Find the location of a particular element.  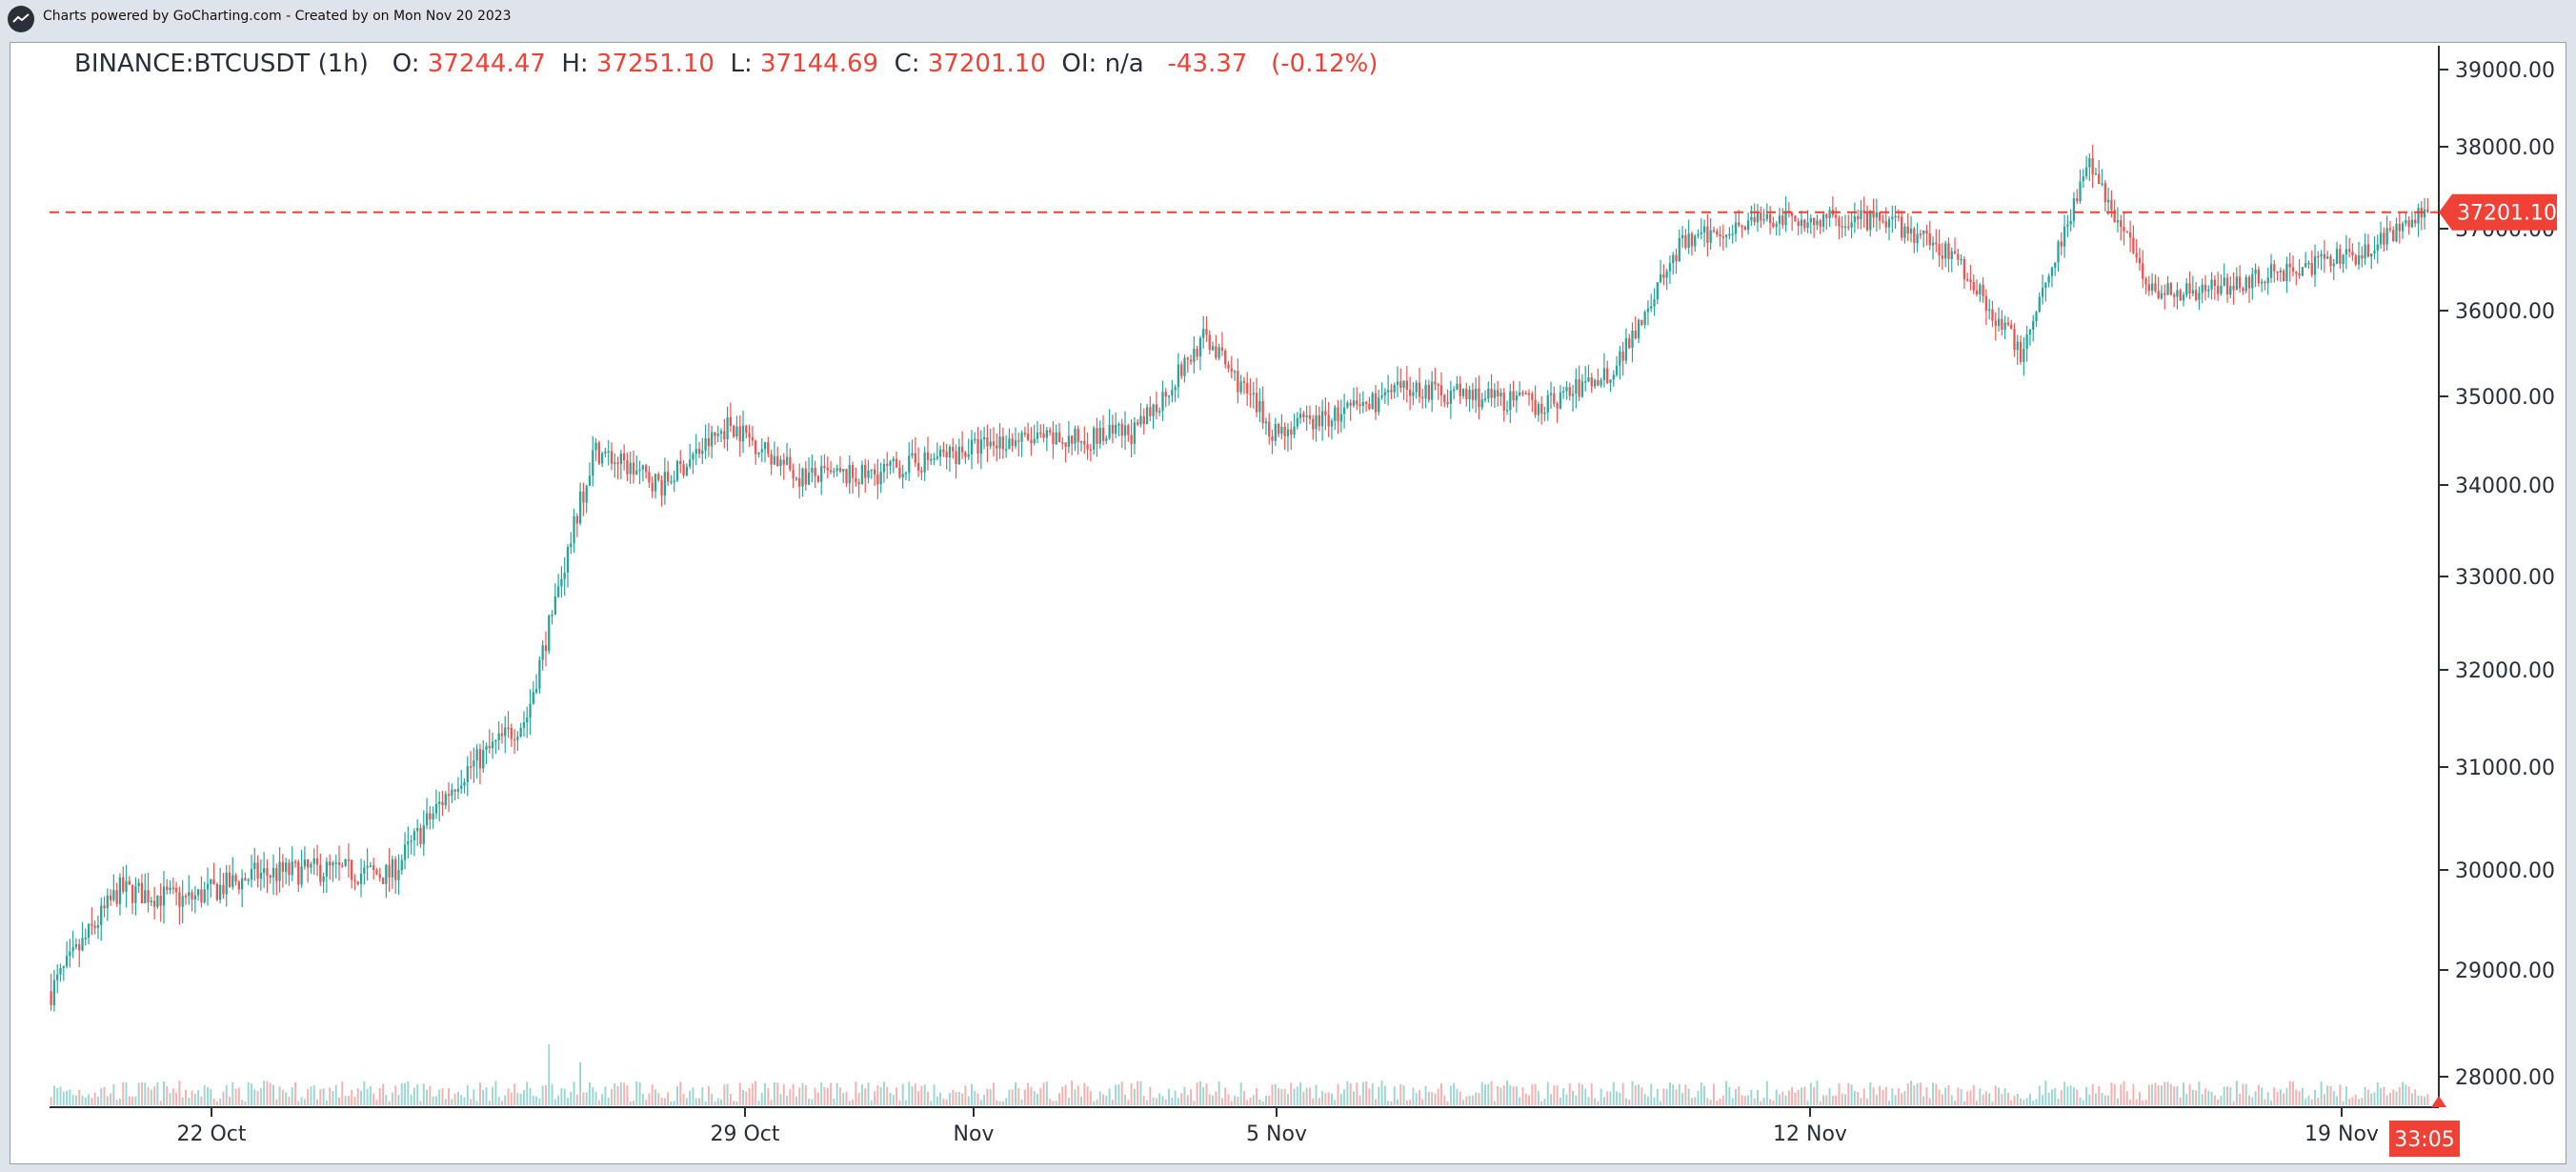

change-percent: (-0.12%) is located at coordinates (1325, 64).